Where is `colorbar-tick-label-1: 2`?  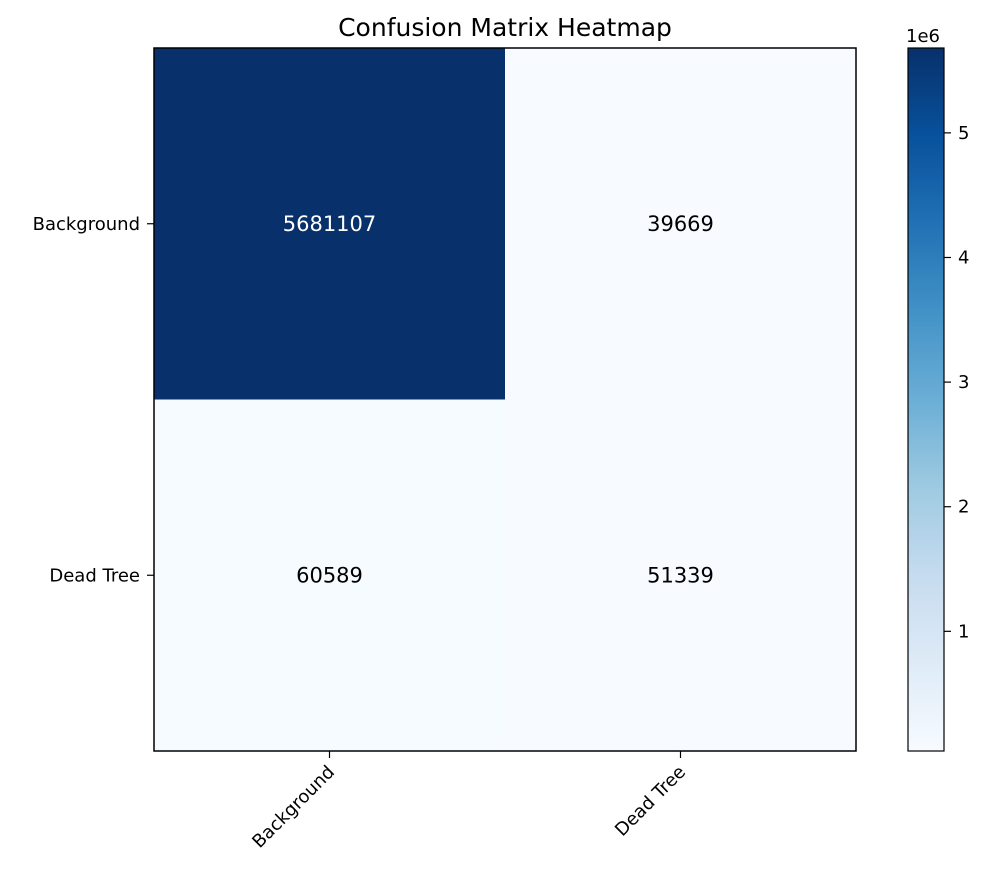
colorbar-tick-label-1: 2 is located at coordinates (963, 507).